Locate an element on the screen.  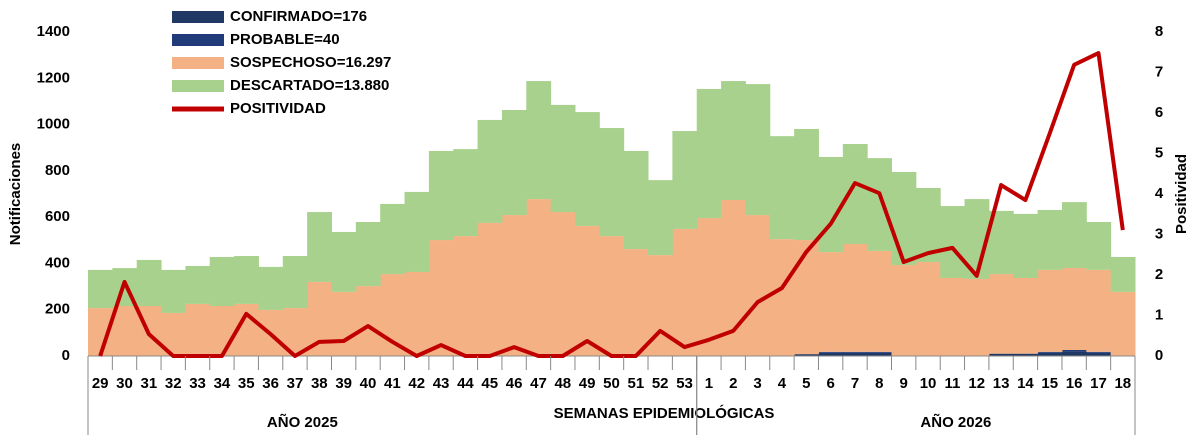
group-label: AÑO 2025 is located at coordinates (302, 422).